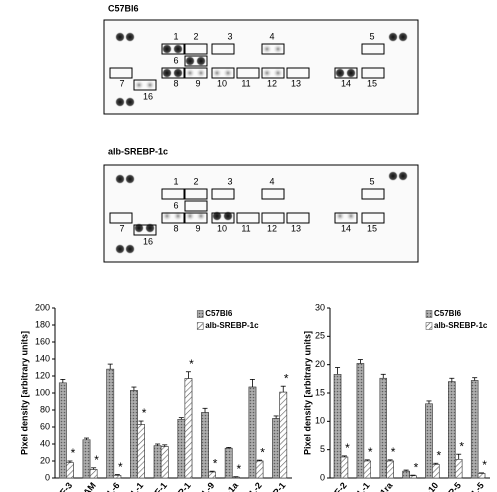  Describe the element at coordinates (202, 486) in the screenshot. I see `x-tick-label: CXCL-9` at that location.